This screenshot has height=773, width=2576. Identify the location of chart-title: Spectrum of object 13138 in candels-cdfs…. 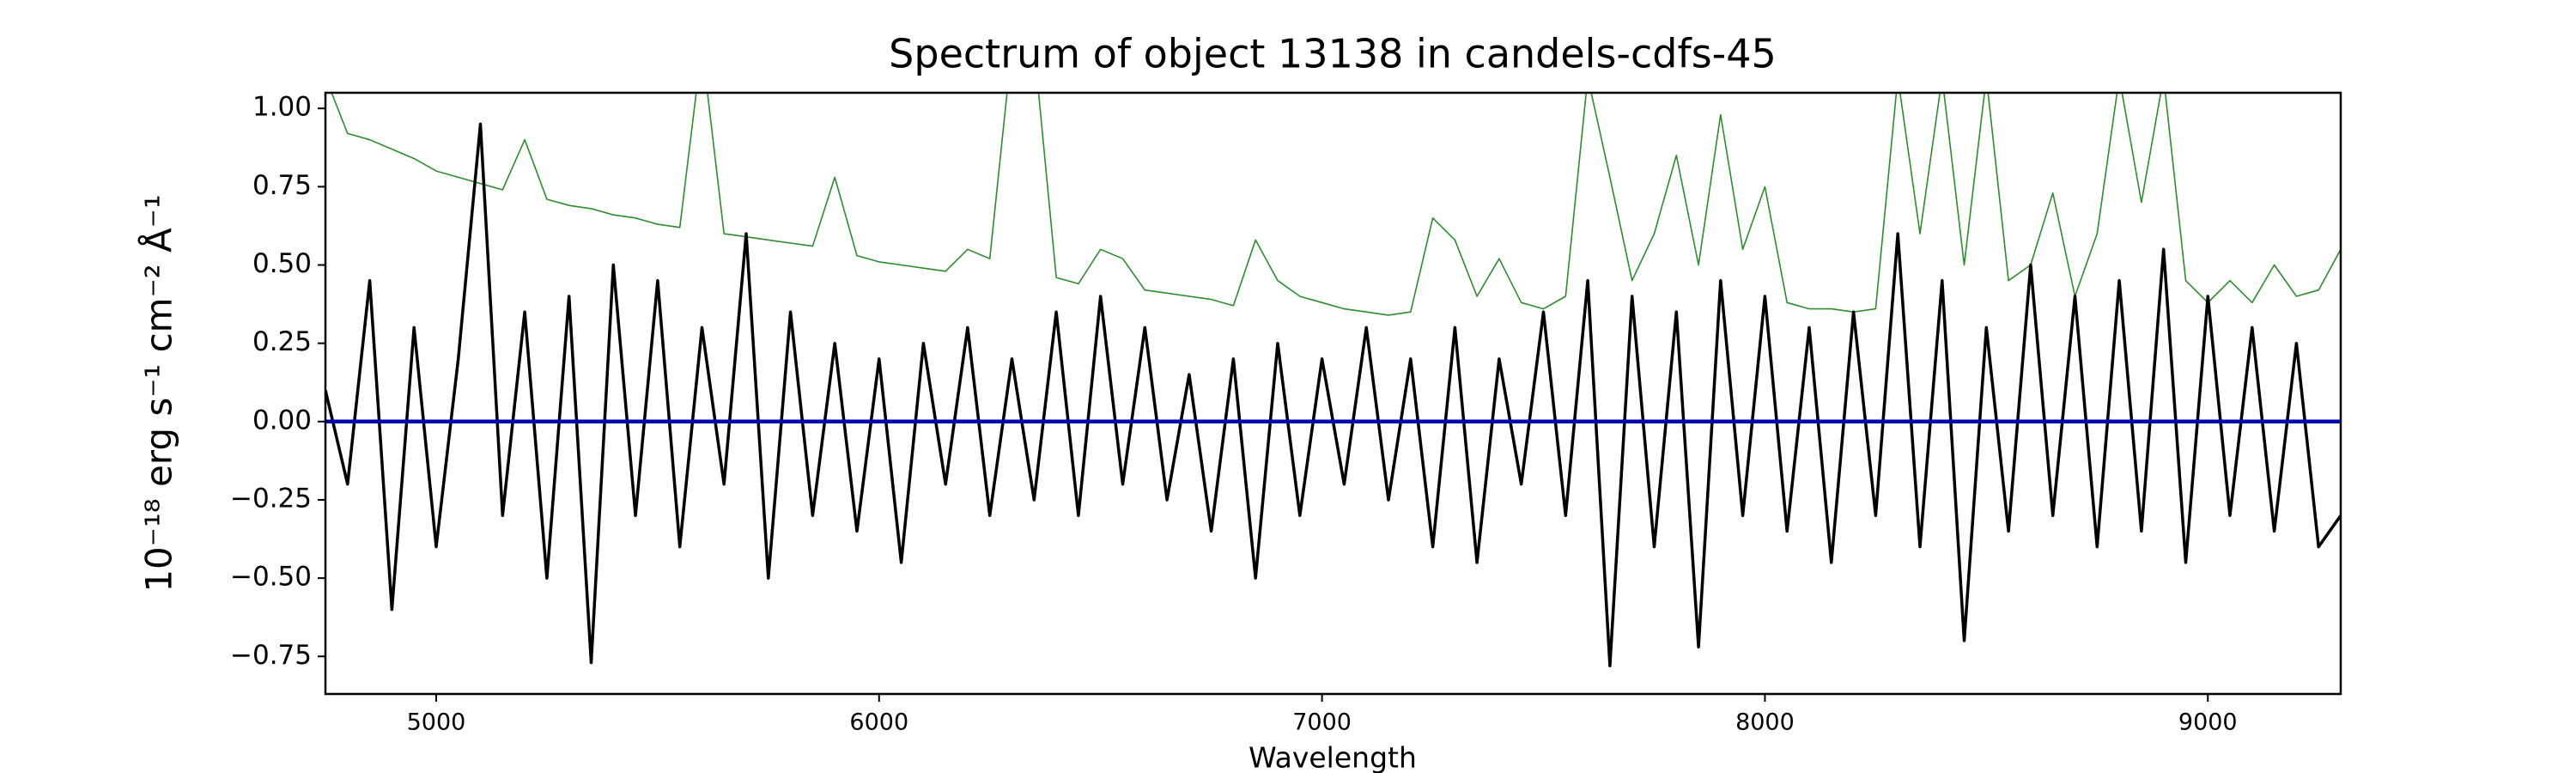
(1333, 54).